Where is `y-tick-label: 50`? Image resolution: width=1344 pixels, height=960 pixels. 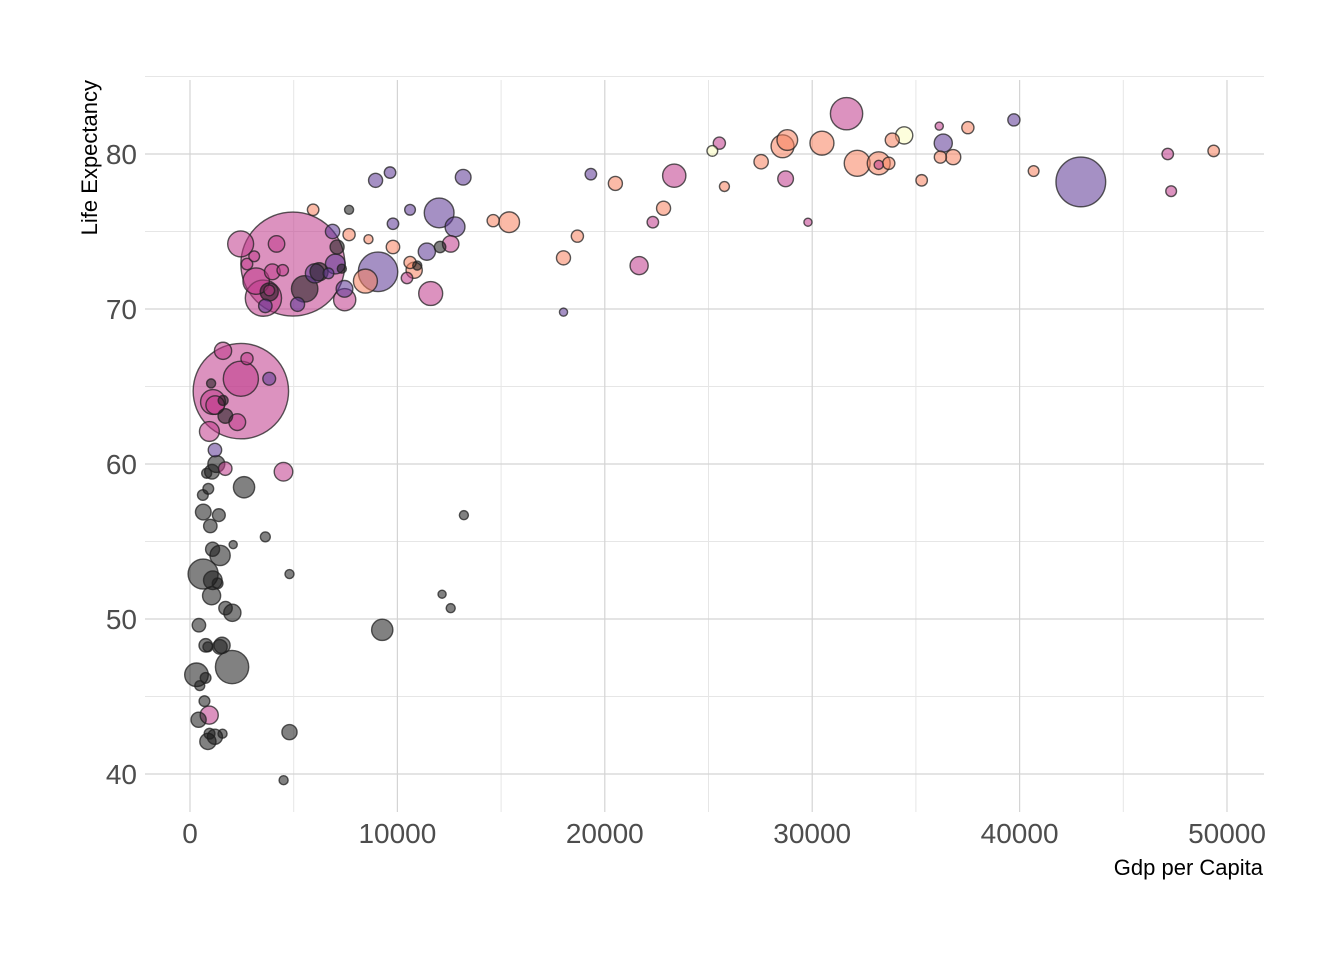 y-tick-label: 50 is located at coordinates (121, 619).